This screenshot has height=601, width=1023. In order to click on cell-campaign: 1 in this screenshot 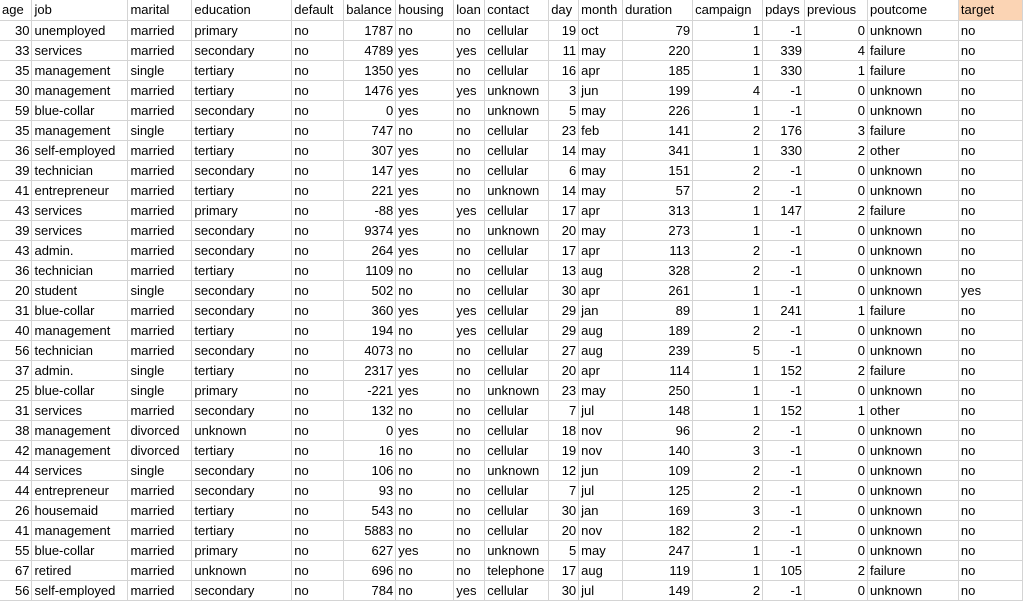, I will do `click(728, 50)`.